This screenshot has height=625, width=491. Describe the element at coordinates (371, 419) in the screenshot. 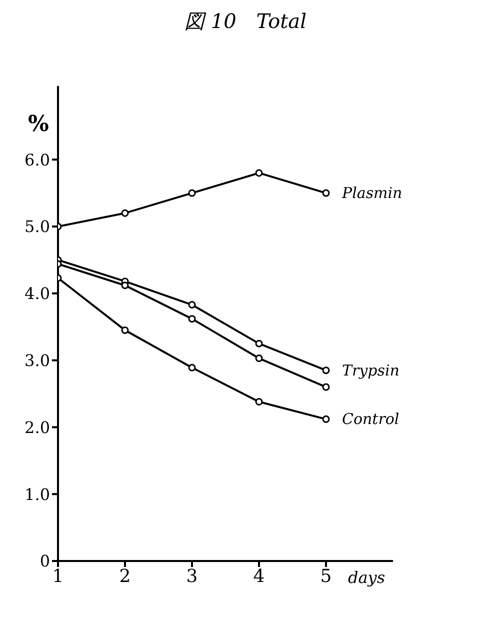

I see `series-label: Control` at that location.